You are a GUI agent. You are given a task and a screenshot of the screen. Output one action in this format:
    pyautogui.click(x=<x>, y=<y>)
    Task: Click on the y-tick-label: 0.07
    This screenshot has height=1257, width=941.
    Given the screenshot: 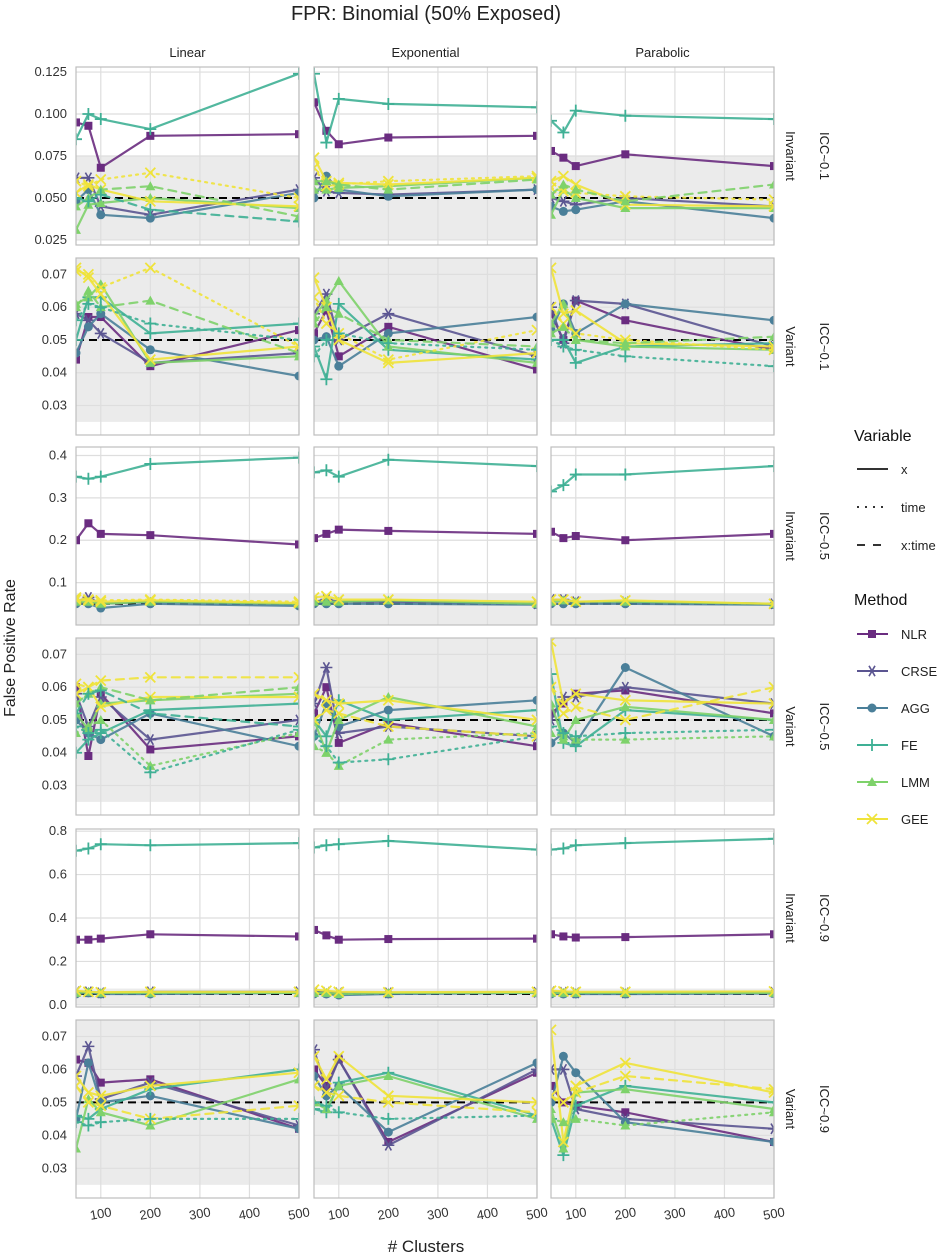 What is the action you would take?
    pyautogui.click(x=54, y=1035)
    